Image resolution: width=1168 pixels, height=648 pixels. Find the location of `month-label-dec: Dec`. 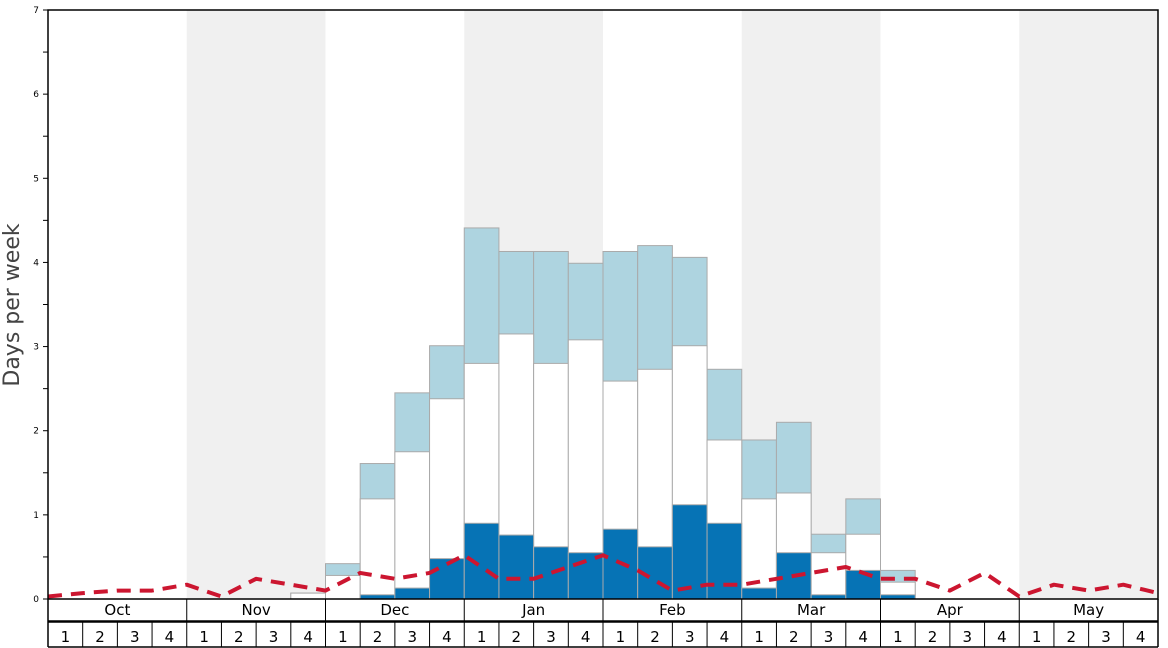

month-label-dec: Dec is located at coordinates (394, 610).